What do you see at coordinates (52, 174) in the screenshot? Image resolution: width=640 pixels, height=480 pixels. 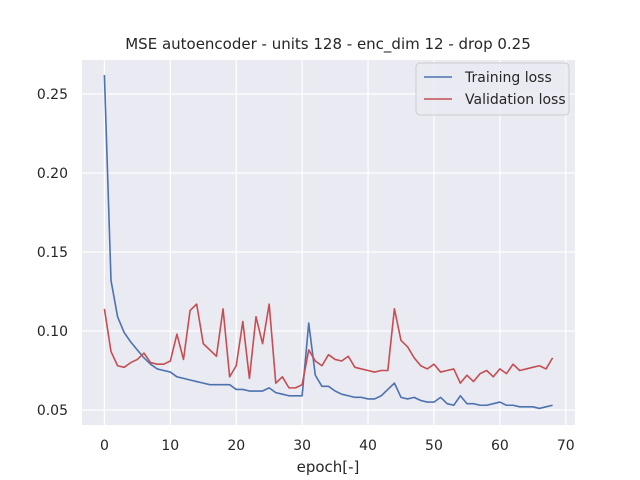 I see `y-tick-label: 0.20` at bounding box center [52, 174].